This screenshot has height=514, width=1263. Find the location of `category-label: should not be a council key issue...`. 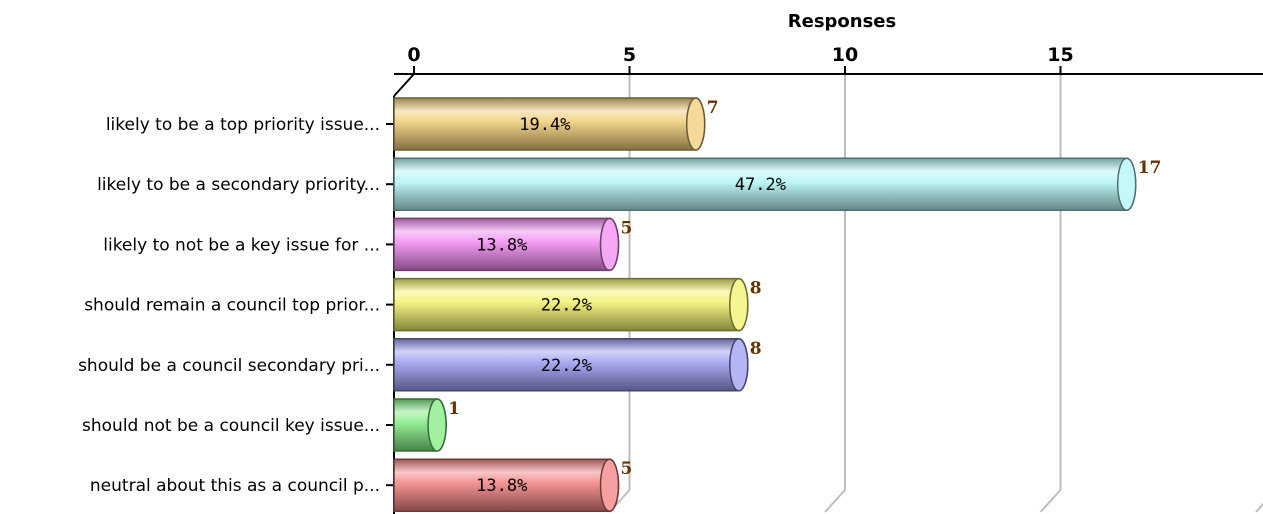

category-label: should not be a council key issue... is located at coordinates (231, 426).